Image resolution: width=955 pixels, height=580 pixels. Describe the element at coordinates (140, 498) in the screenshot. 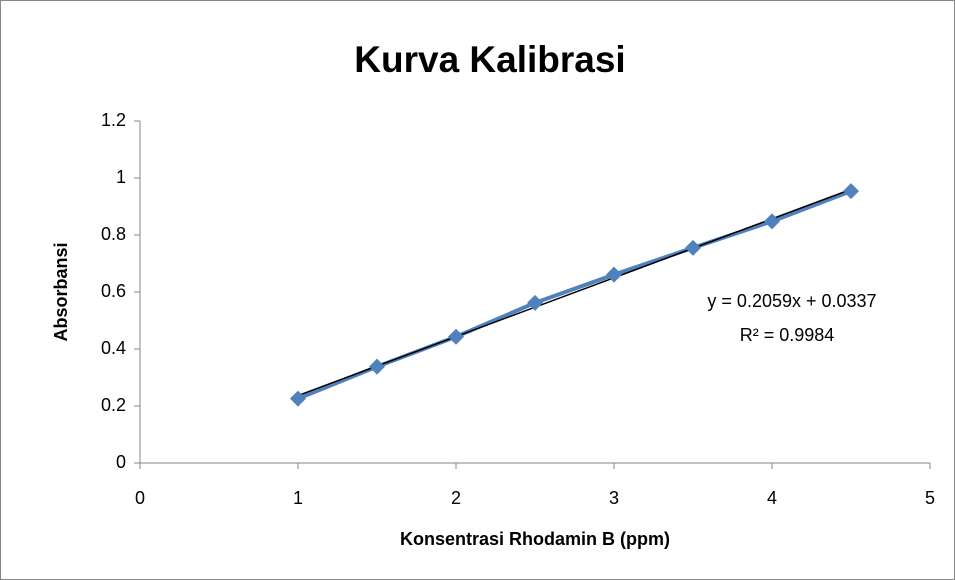

I see `x-tick-label: 0` at that location.